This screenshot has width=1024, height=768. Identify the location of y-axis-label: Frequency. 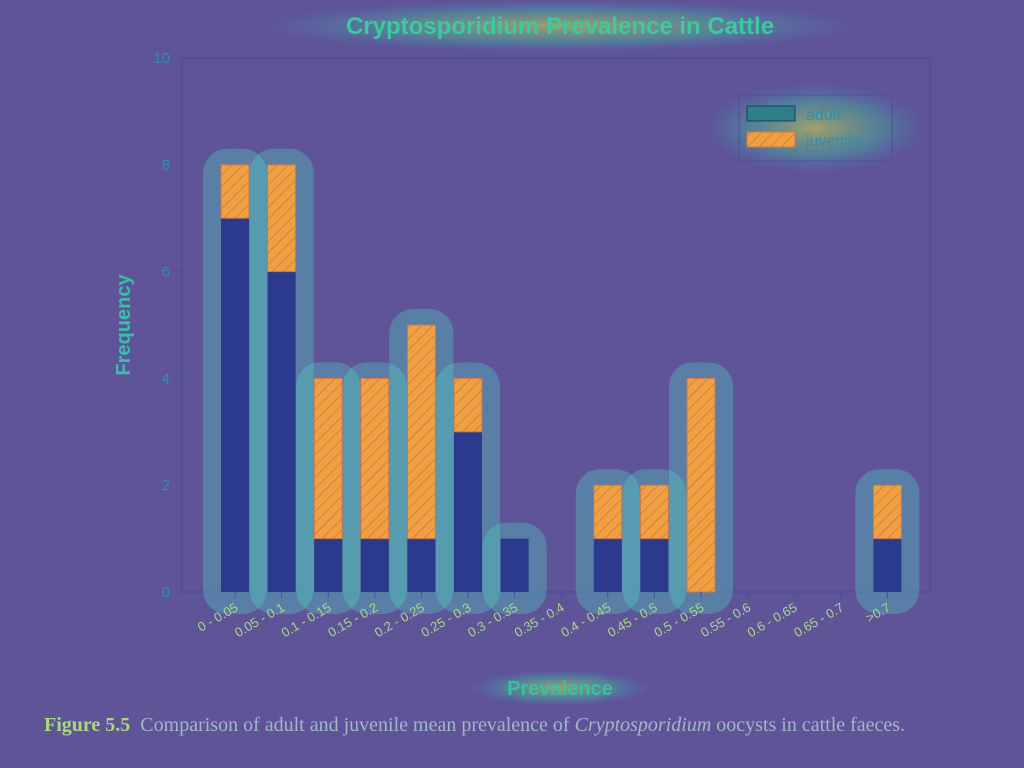
(124, 325).